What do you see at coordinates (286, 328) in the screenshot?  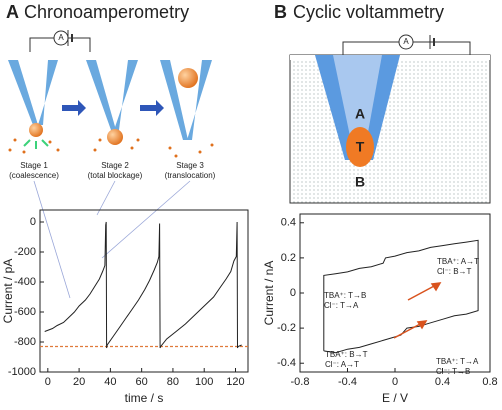 I see `y-tick-label: -0.2` at bounding box center [286, 328].